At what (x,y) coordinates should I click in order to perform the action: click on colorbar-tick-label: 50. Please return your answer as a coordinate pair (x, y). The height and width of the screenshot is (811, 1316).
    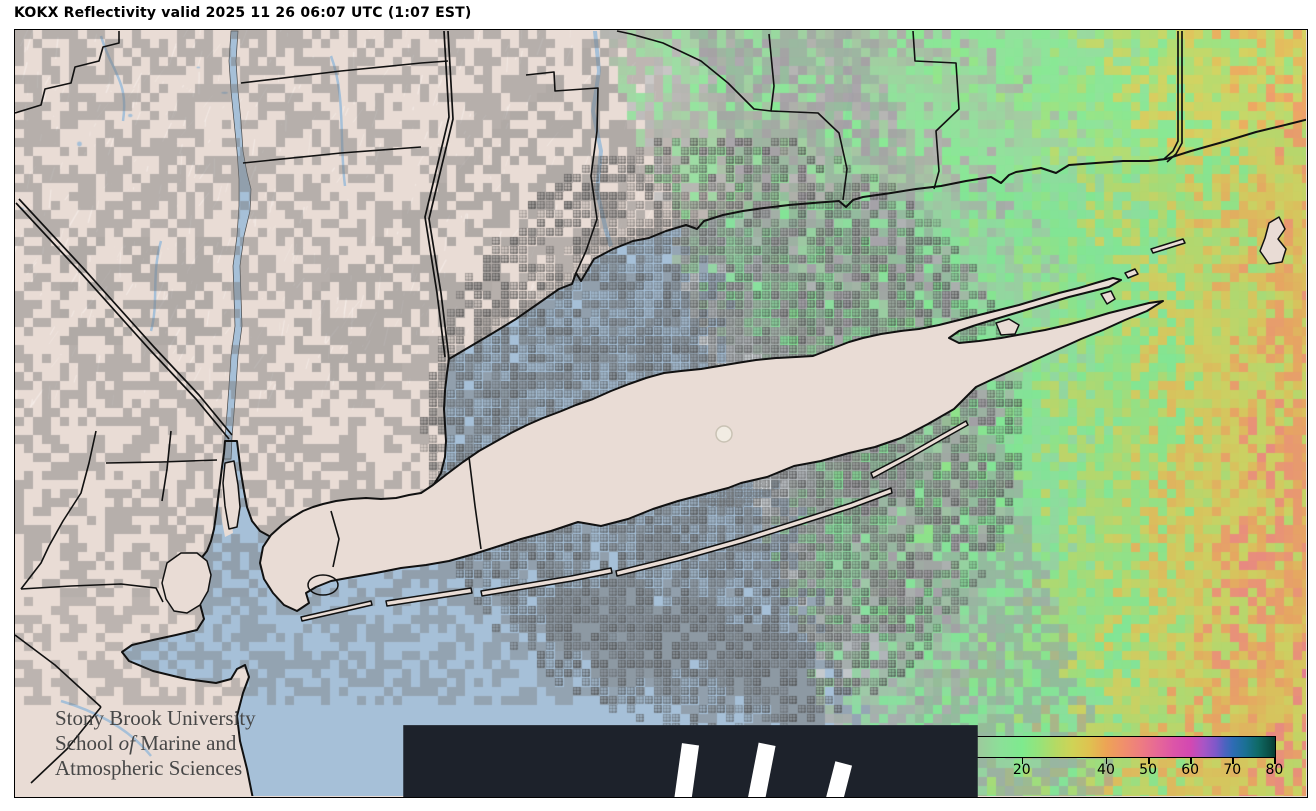
    Looking at the image, I should click on (1148, 770).